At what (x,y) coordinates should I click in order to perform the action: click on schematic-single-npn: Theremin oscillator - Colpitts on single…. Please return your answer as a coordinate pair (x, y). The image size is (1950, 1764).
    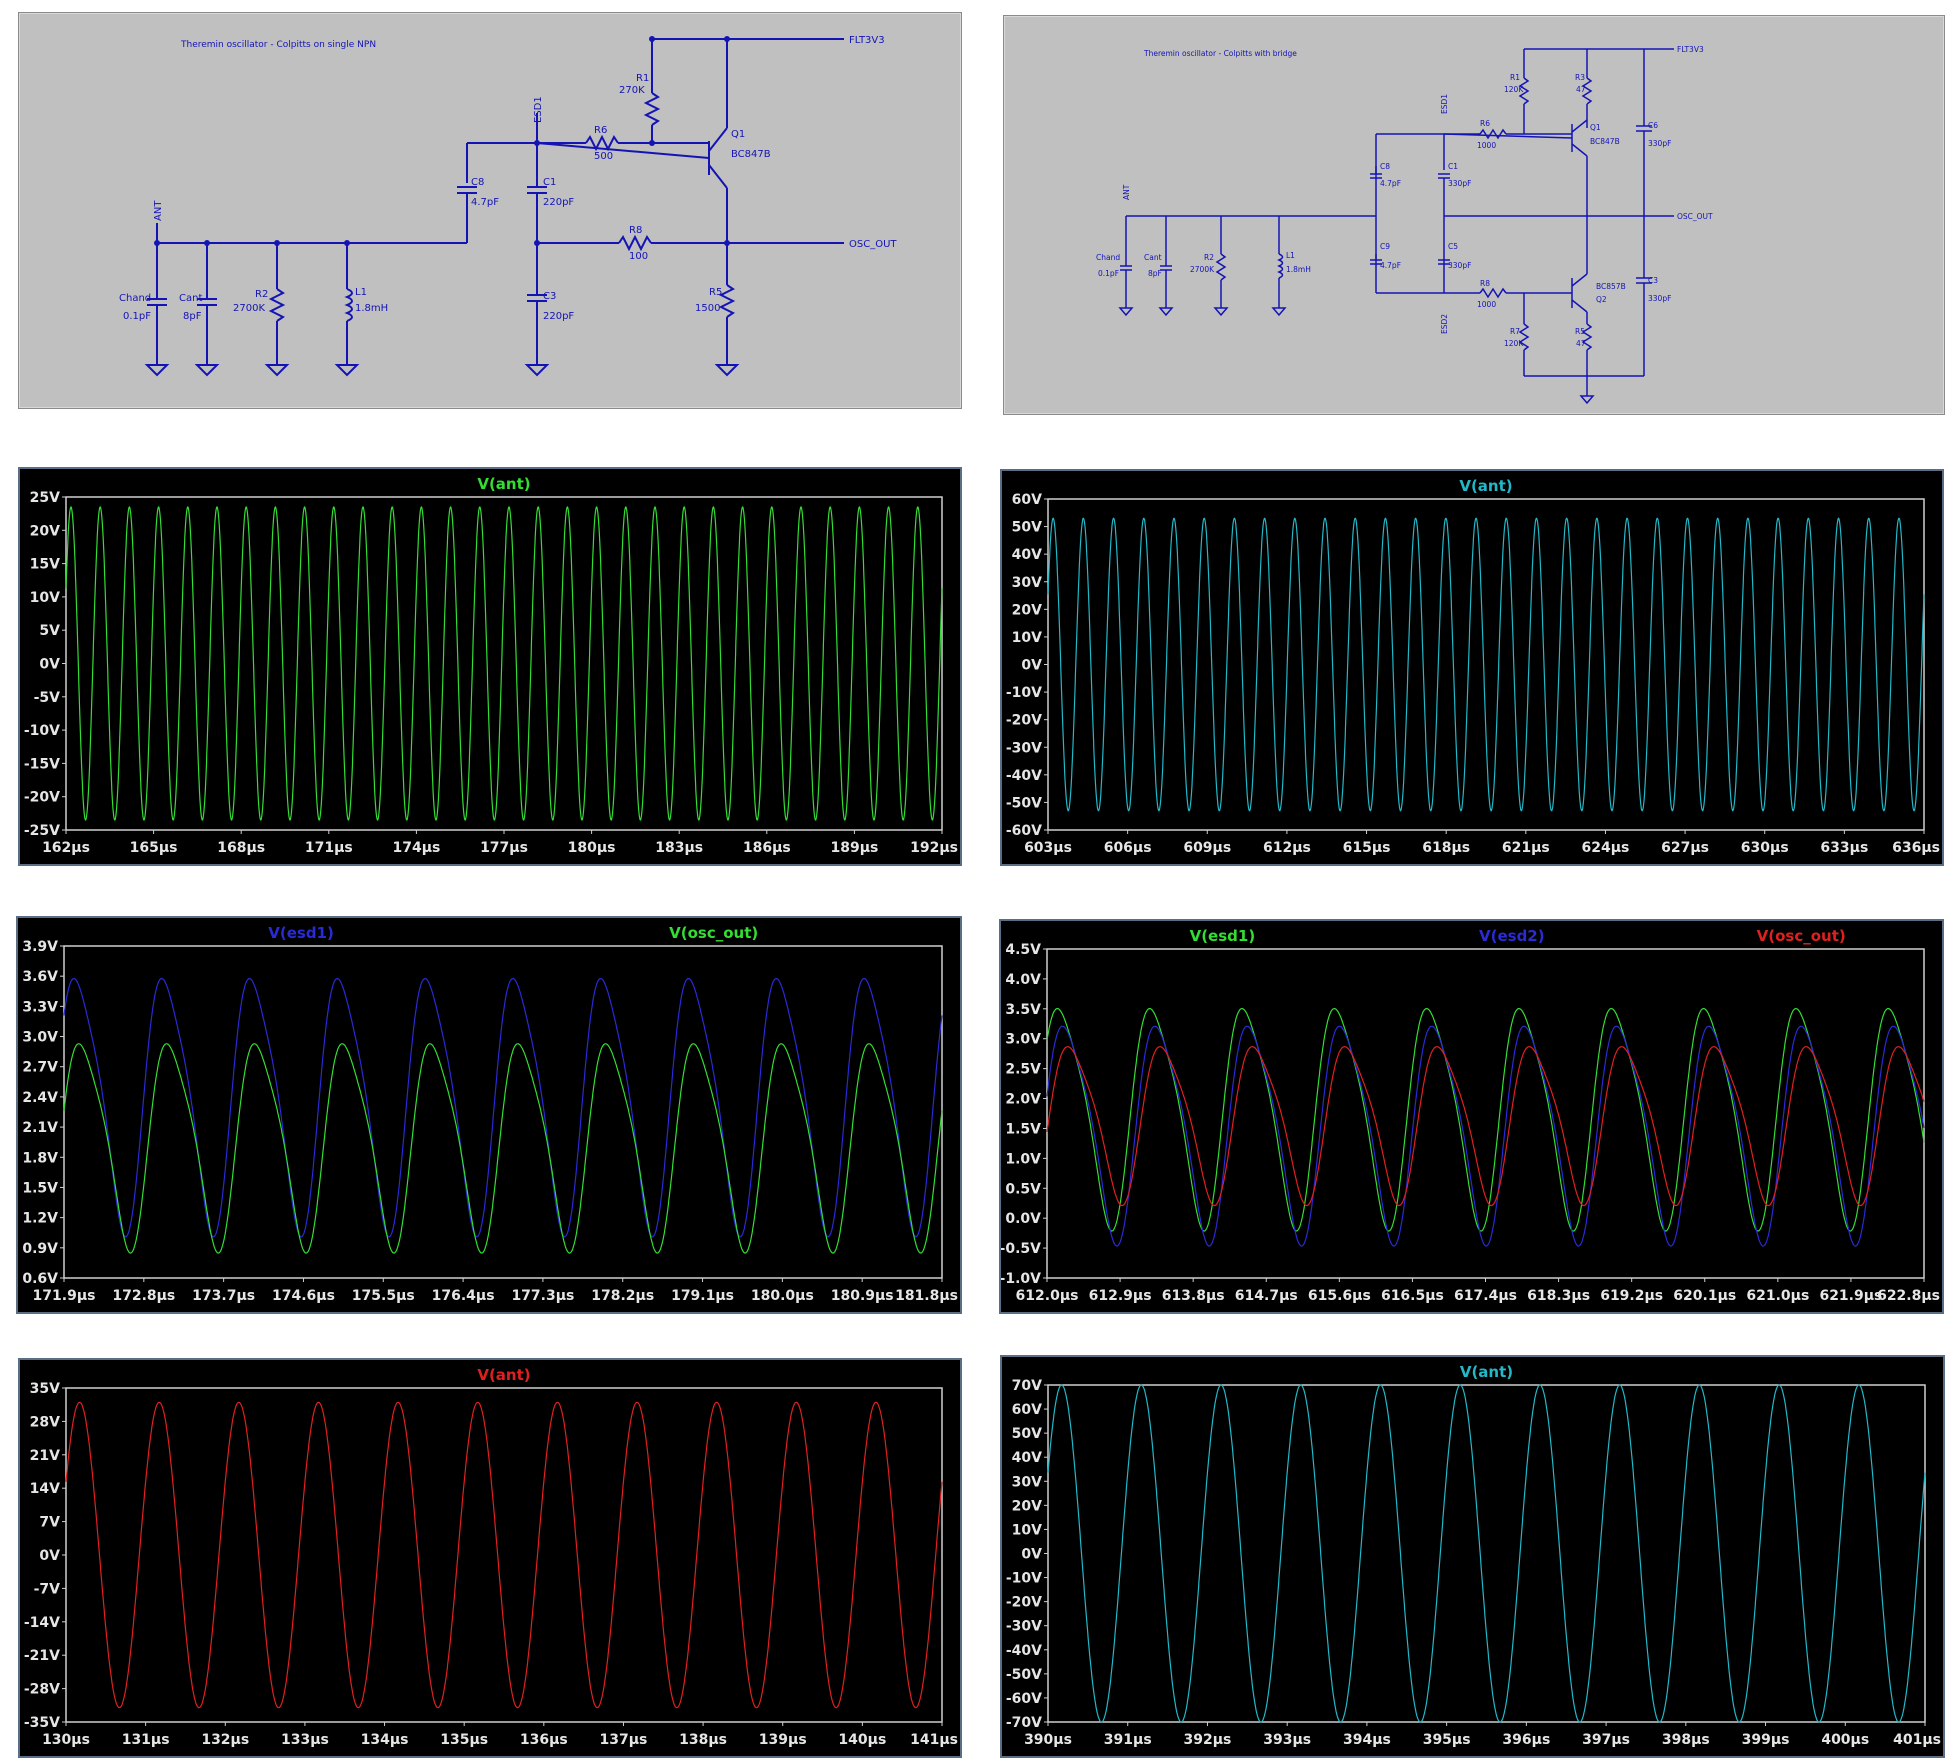
    Looking at the image, I should click on (490, 210).